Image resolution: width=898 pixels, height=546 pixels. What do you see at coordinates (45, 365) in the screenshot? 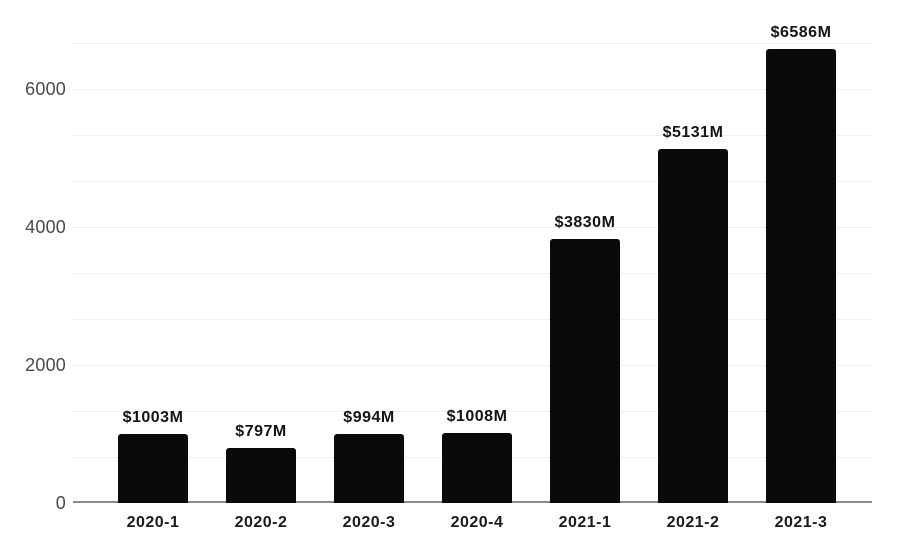
I see `y-axis-tick-label: 2000` at bounding box center [45, 365].